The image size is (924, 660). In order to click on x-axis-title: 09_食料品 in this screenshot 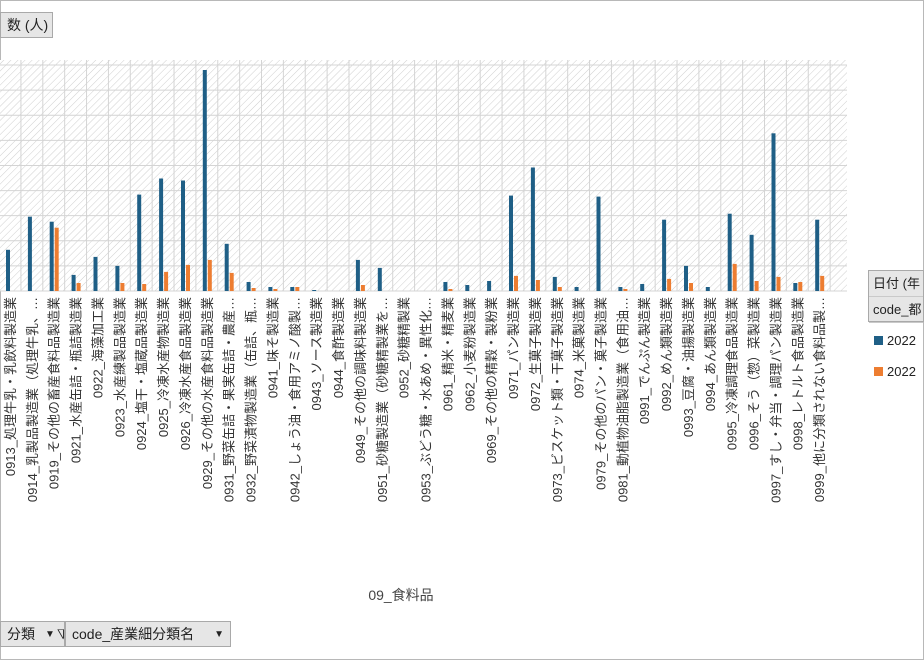, I will do `click(400, 595)`.